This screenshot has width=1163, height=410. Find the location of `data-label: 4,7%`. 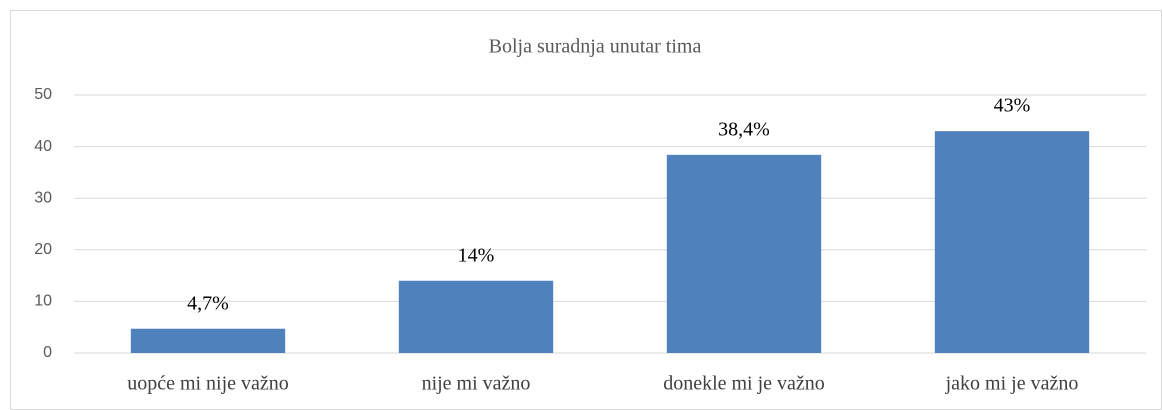

data-label: 4,7% is located at coordinates (208, 303).